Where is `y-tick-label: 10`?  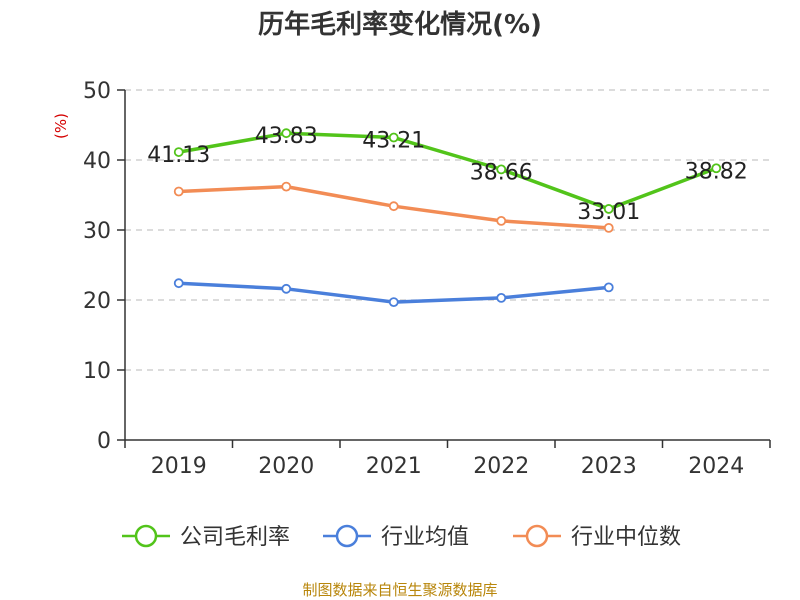
y-tick-label: 10 is located at coordinates (97, 371).